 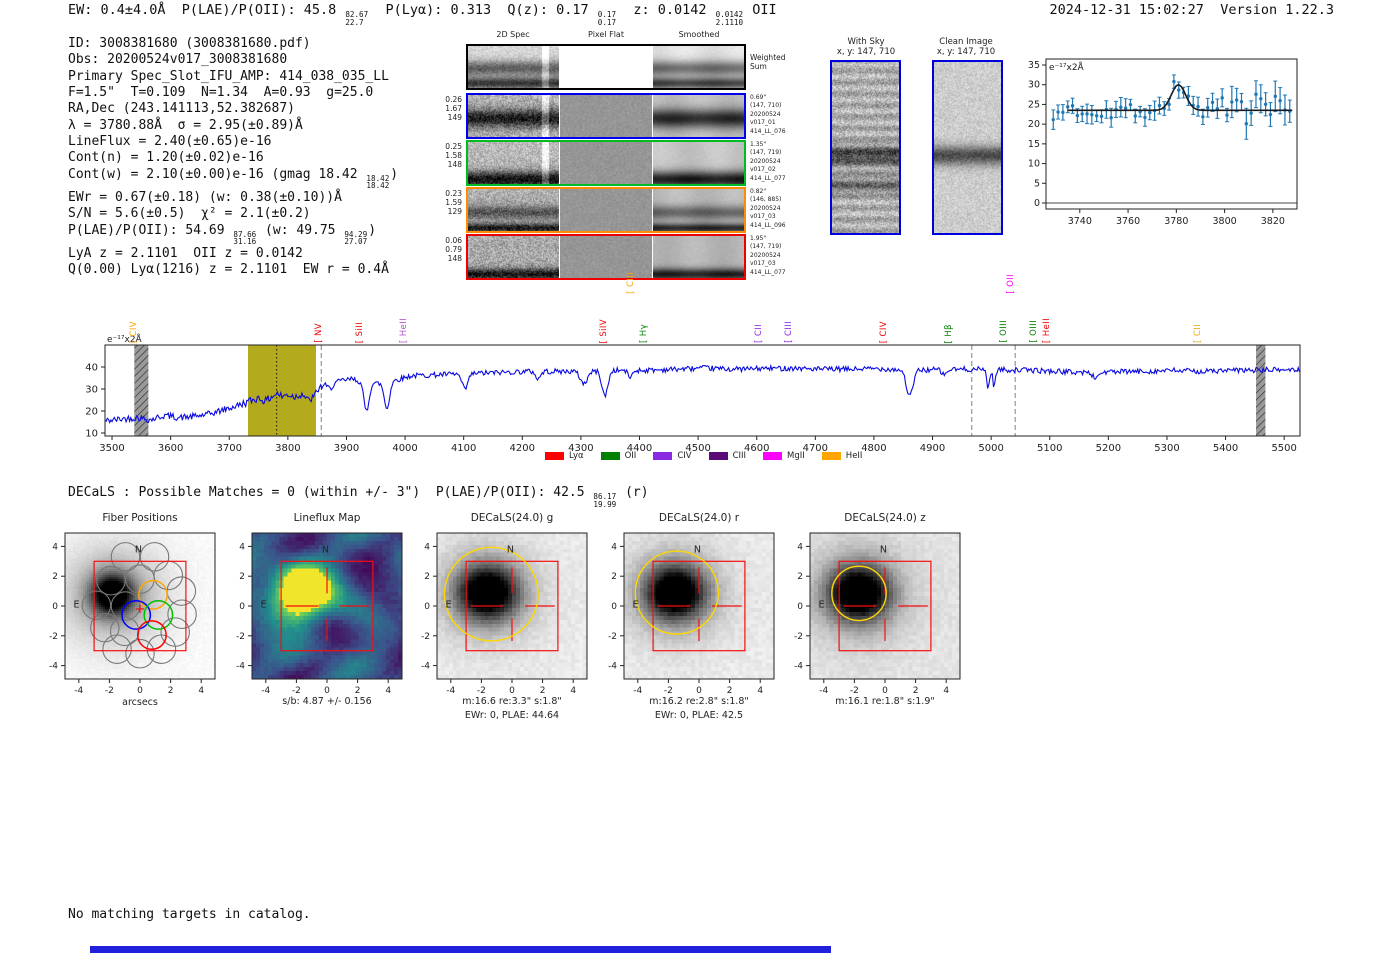 I want to click on report-version: Version 1.22.3, so click(x=1277, y=10).